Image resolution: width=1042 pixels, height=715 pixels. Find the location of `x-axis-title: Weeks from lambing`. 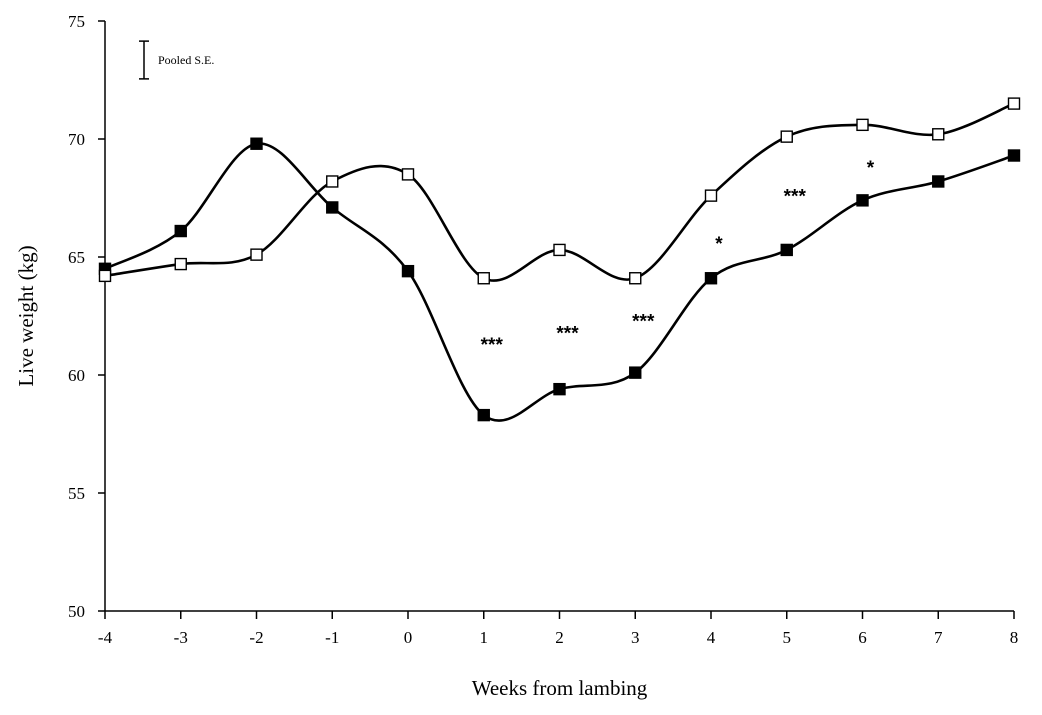

x-axis-title: Weeks from lambing is located at coordinates (560, 688).